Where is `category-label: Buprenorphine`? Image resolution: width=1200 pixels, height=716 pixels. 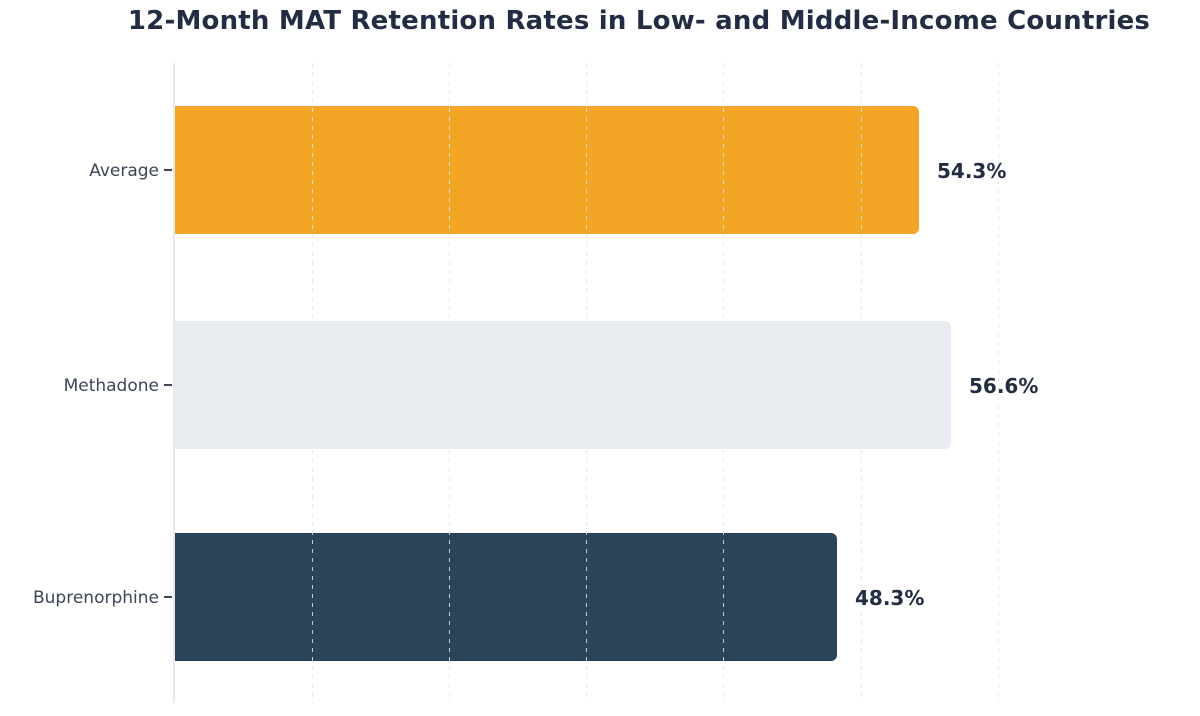
category-label: Buprenorphine is located at coordinates (96, 598).